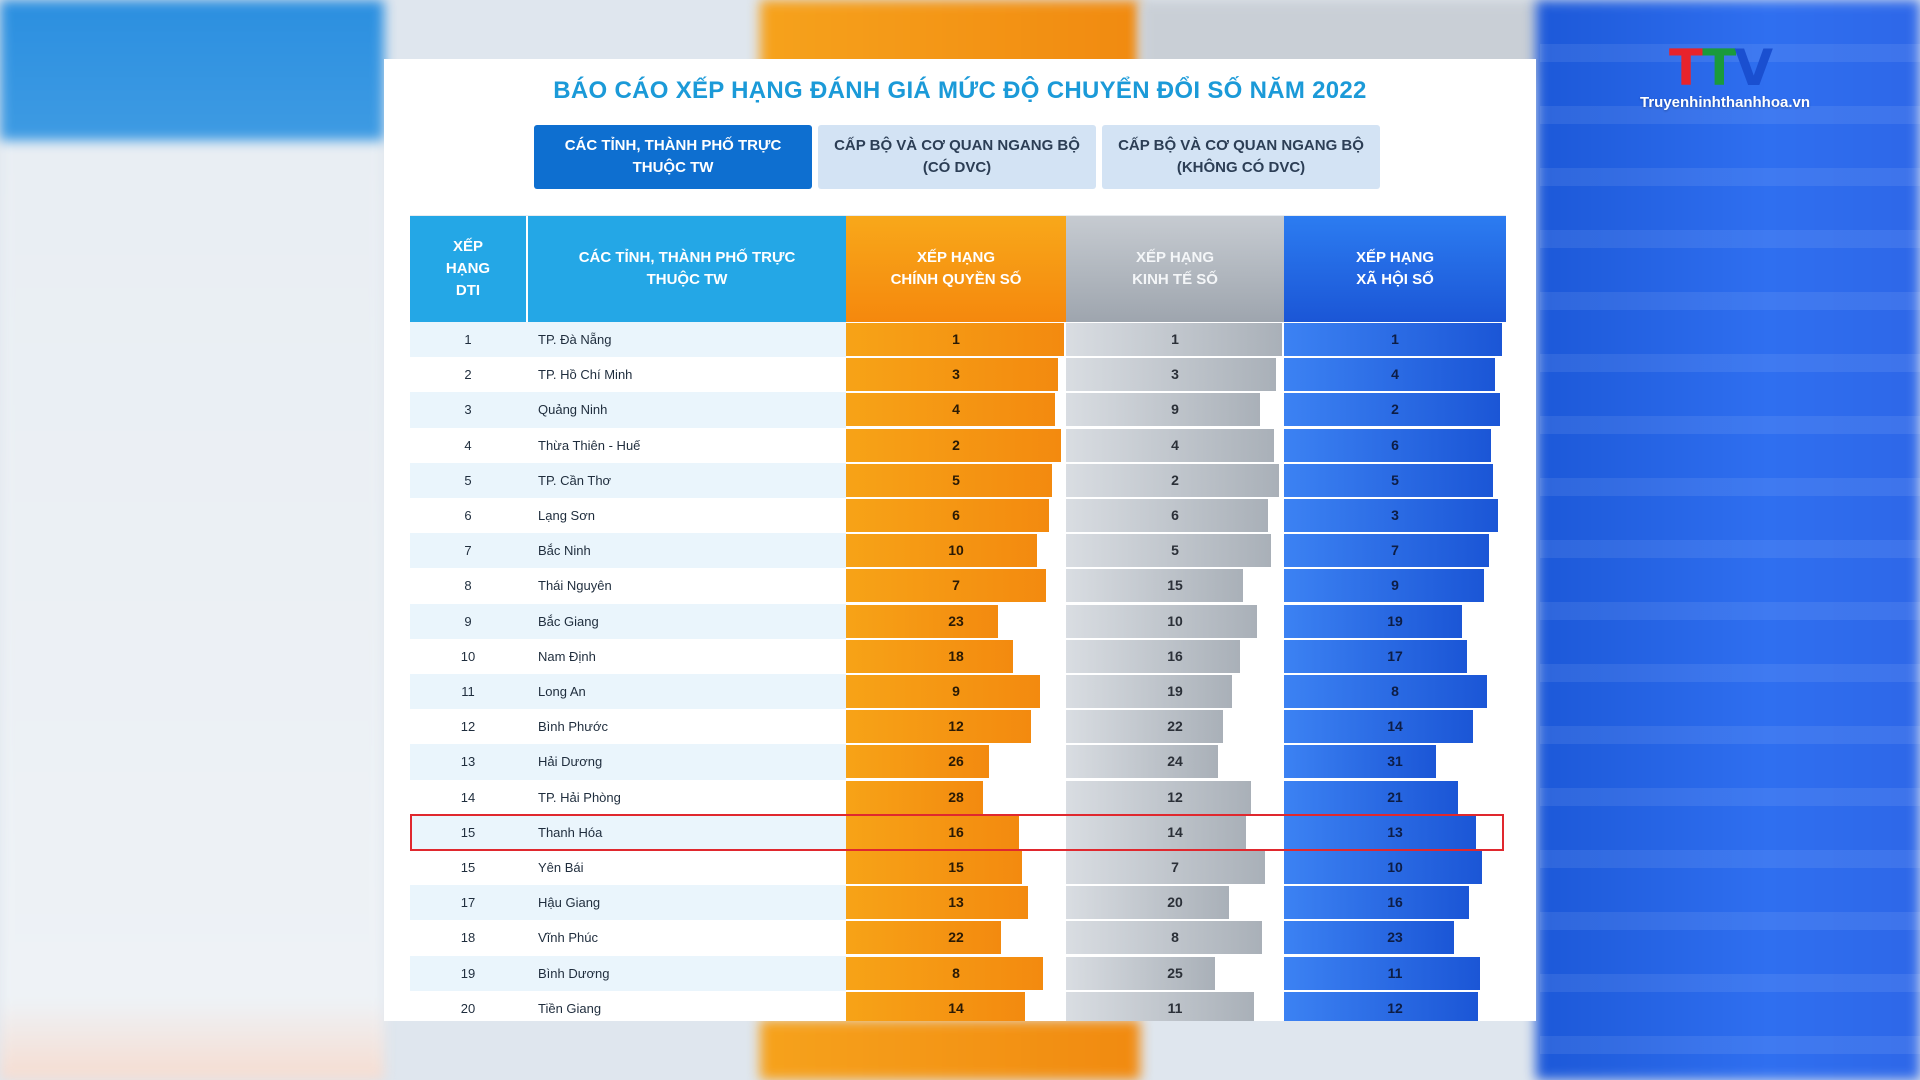 This screenshot has width=1920, height=1080. Describe the element at coordinates (1175, 761) in the screenshot. I see `digital-economy-value: 24` at that location.